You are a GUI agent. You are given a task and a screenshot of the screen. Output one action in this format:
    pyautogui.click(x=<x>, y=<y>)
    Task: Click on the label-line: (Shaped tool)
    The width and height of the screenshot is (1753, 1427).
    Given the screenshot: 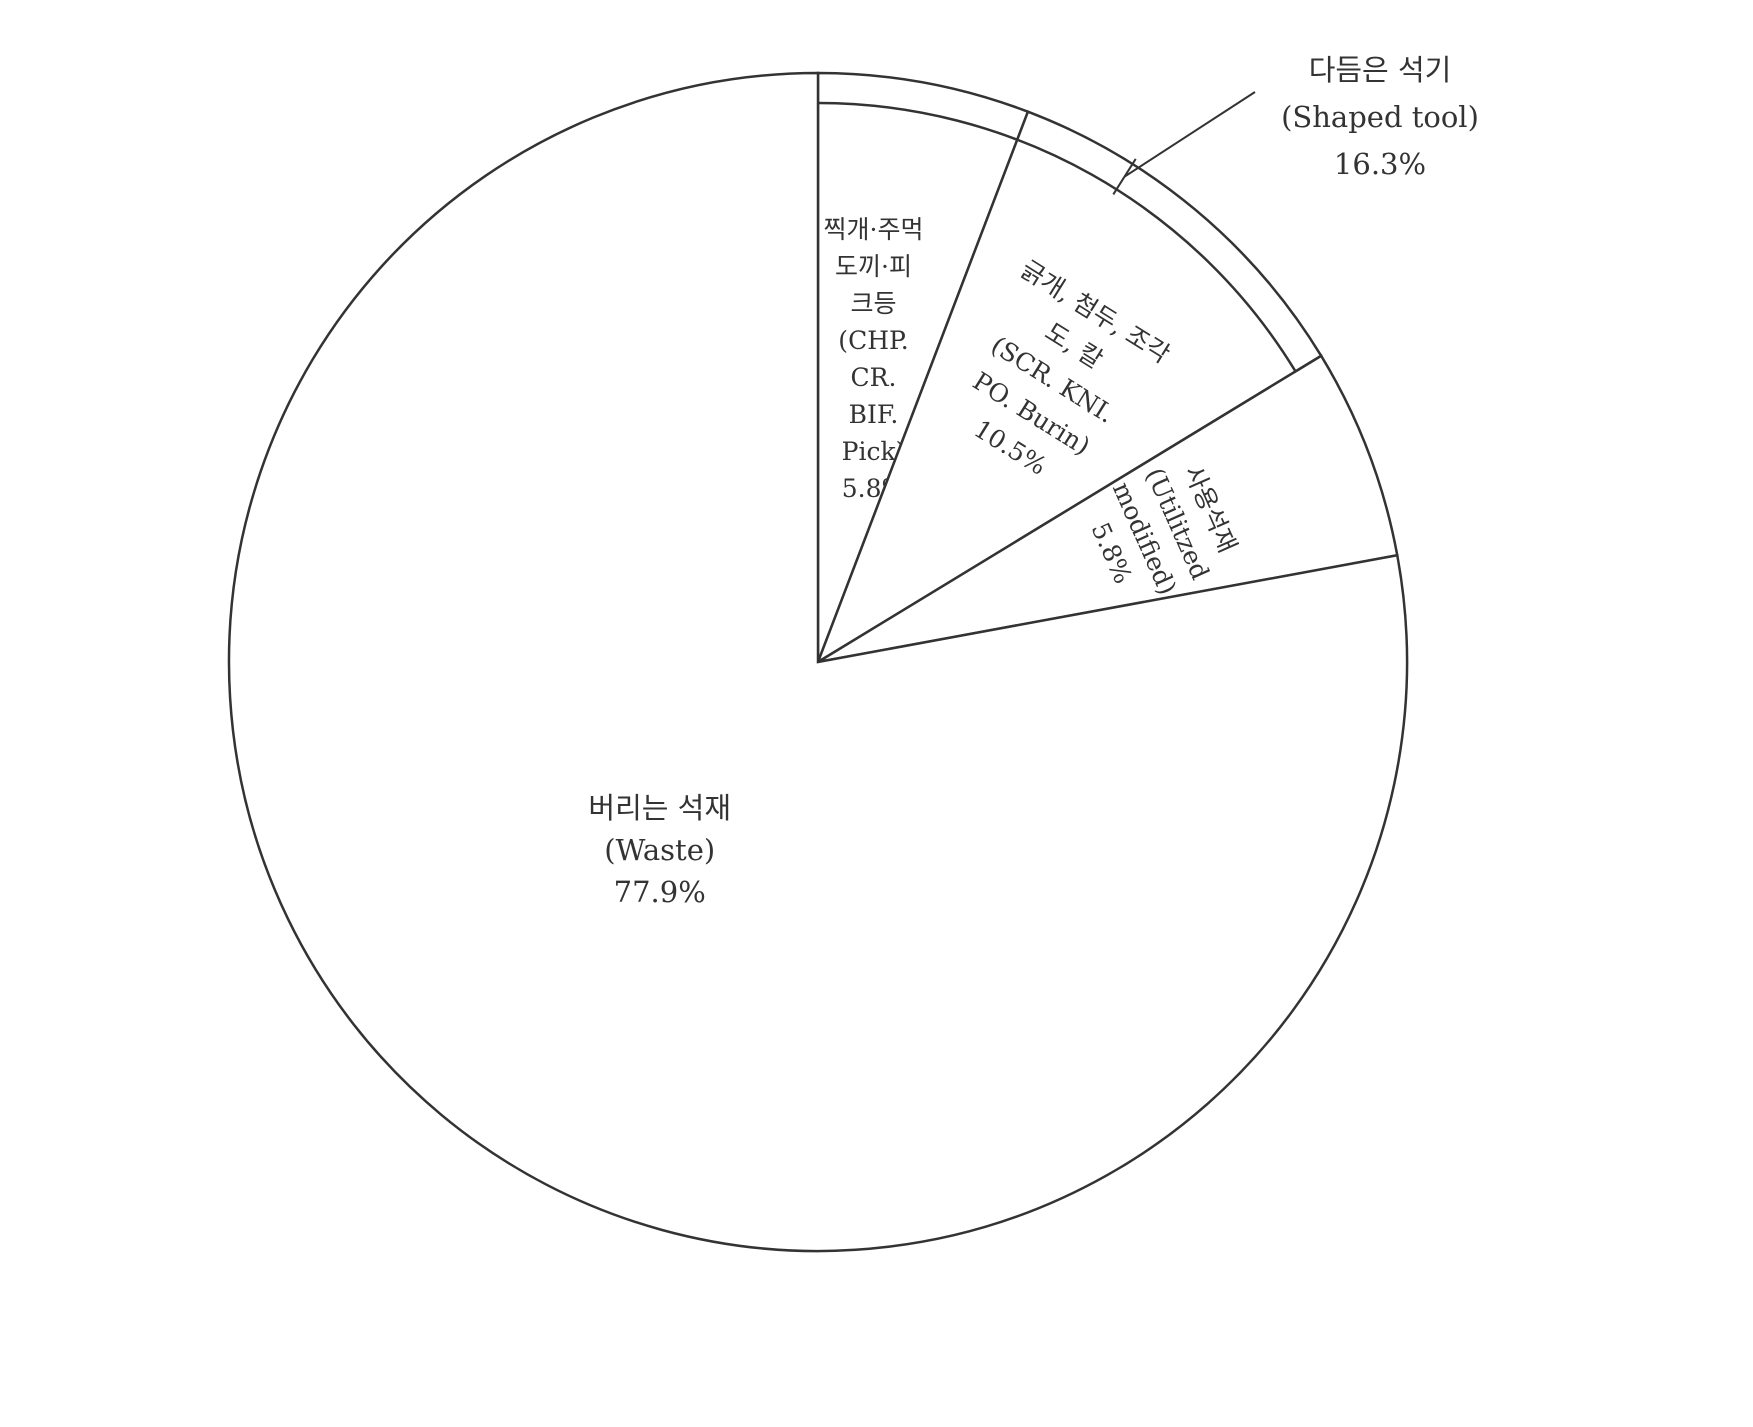 What is the action you would take?
    pyautogui.click(x=1380, y=117)
    